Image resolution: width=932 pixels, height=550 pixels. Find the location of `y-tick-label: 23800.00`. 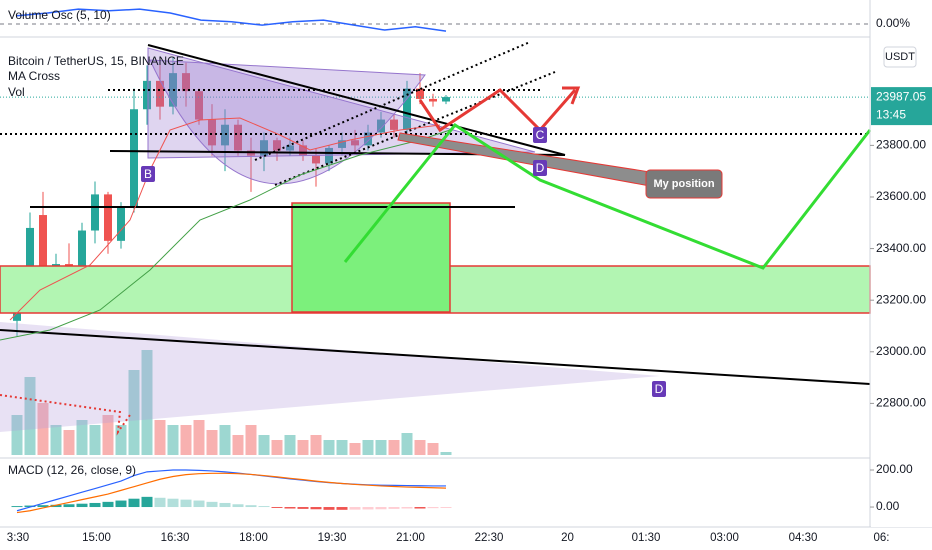

y-tick-label: 23800.00 is located at coordinates (901, 145).